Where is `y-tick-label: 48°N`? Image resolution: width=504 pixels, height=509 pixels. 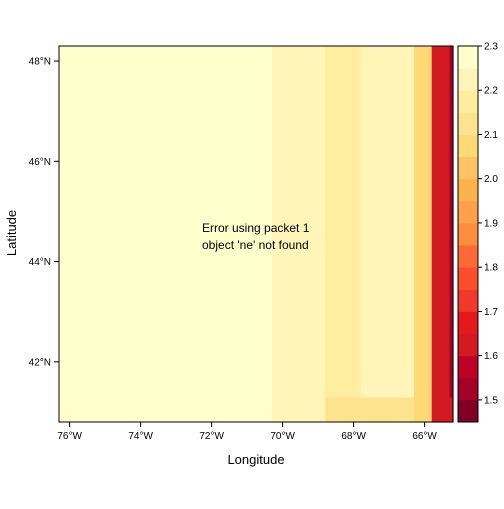 y-tick-label: 48°N is located at coordinates (40, 62).